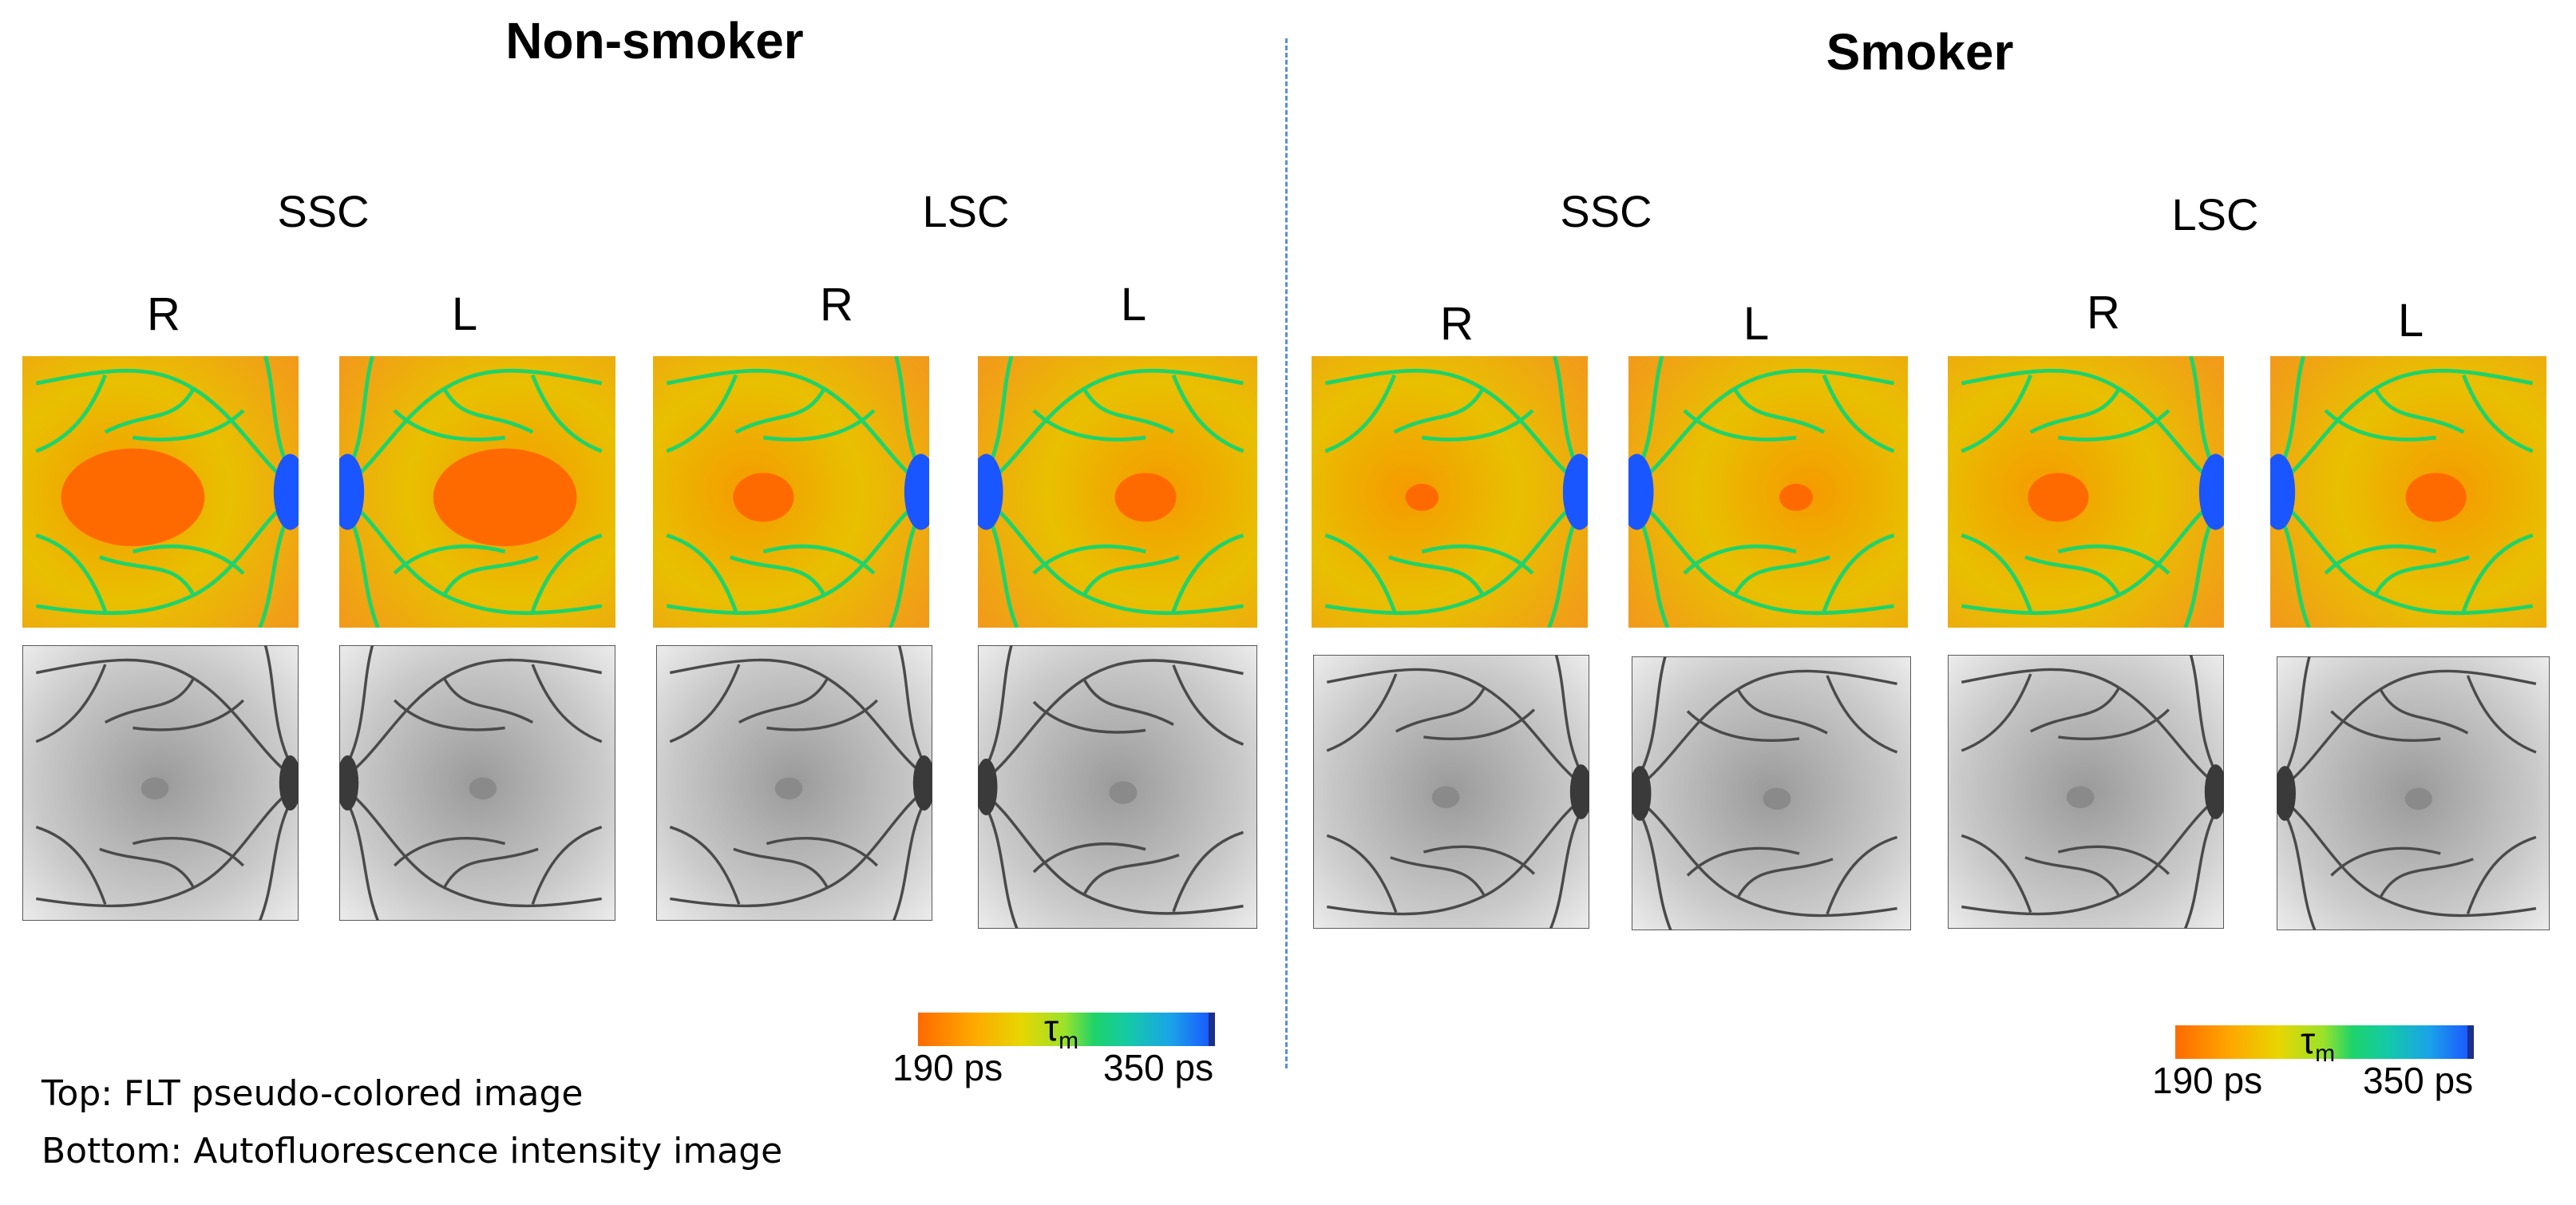 The width and height of the screenshot is (2576, 1205). I want to click on eye-label-nonsmoker-ssc-l: L, so click(465, 314).